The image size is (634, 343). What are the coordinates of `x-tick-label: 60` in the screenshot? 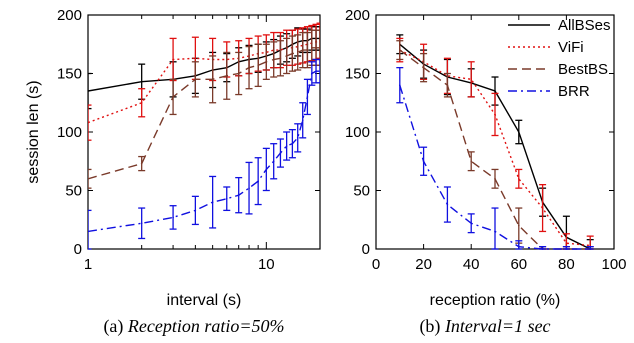 It's located at (518, 264).